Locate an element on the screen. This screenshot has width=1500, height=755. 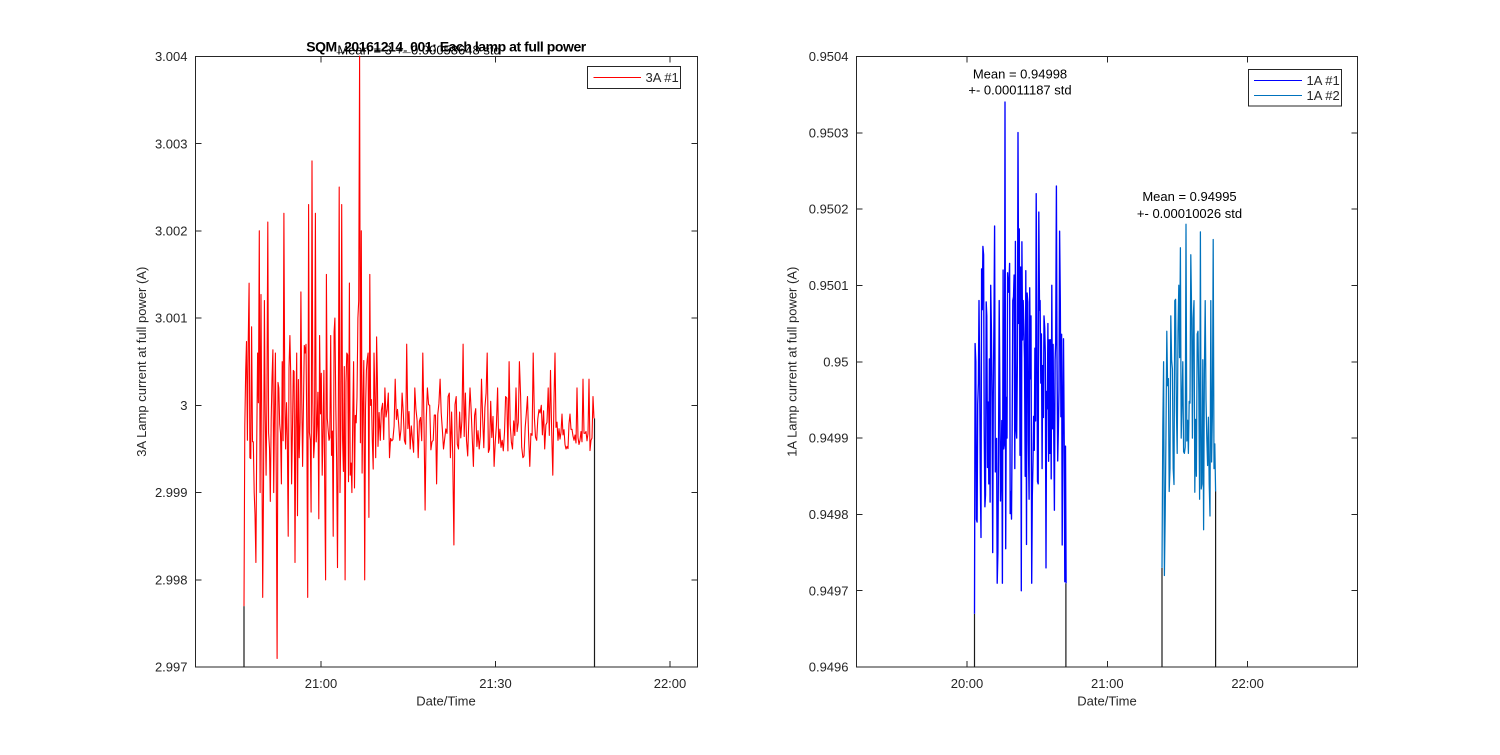
svg-text: Mean = 0.94998 is located at coordinates (1020, 74).